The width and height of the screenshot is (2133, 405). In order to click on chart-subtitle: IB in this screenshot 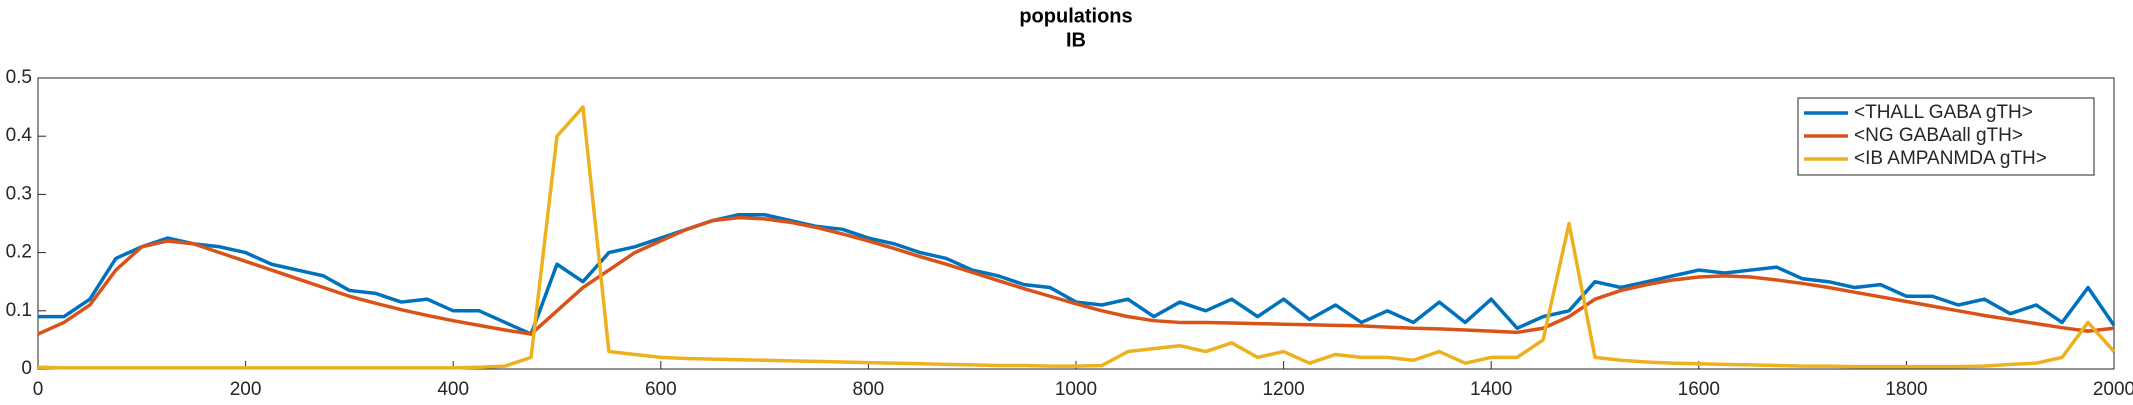, I will do `click(1076, 40)`.